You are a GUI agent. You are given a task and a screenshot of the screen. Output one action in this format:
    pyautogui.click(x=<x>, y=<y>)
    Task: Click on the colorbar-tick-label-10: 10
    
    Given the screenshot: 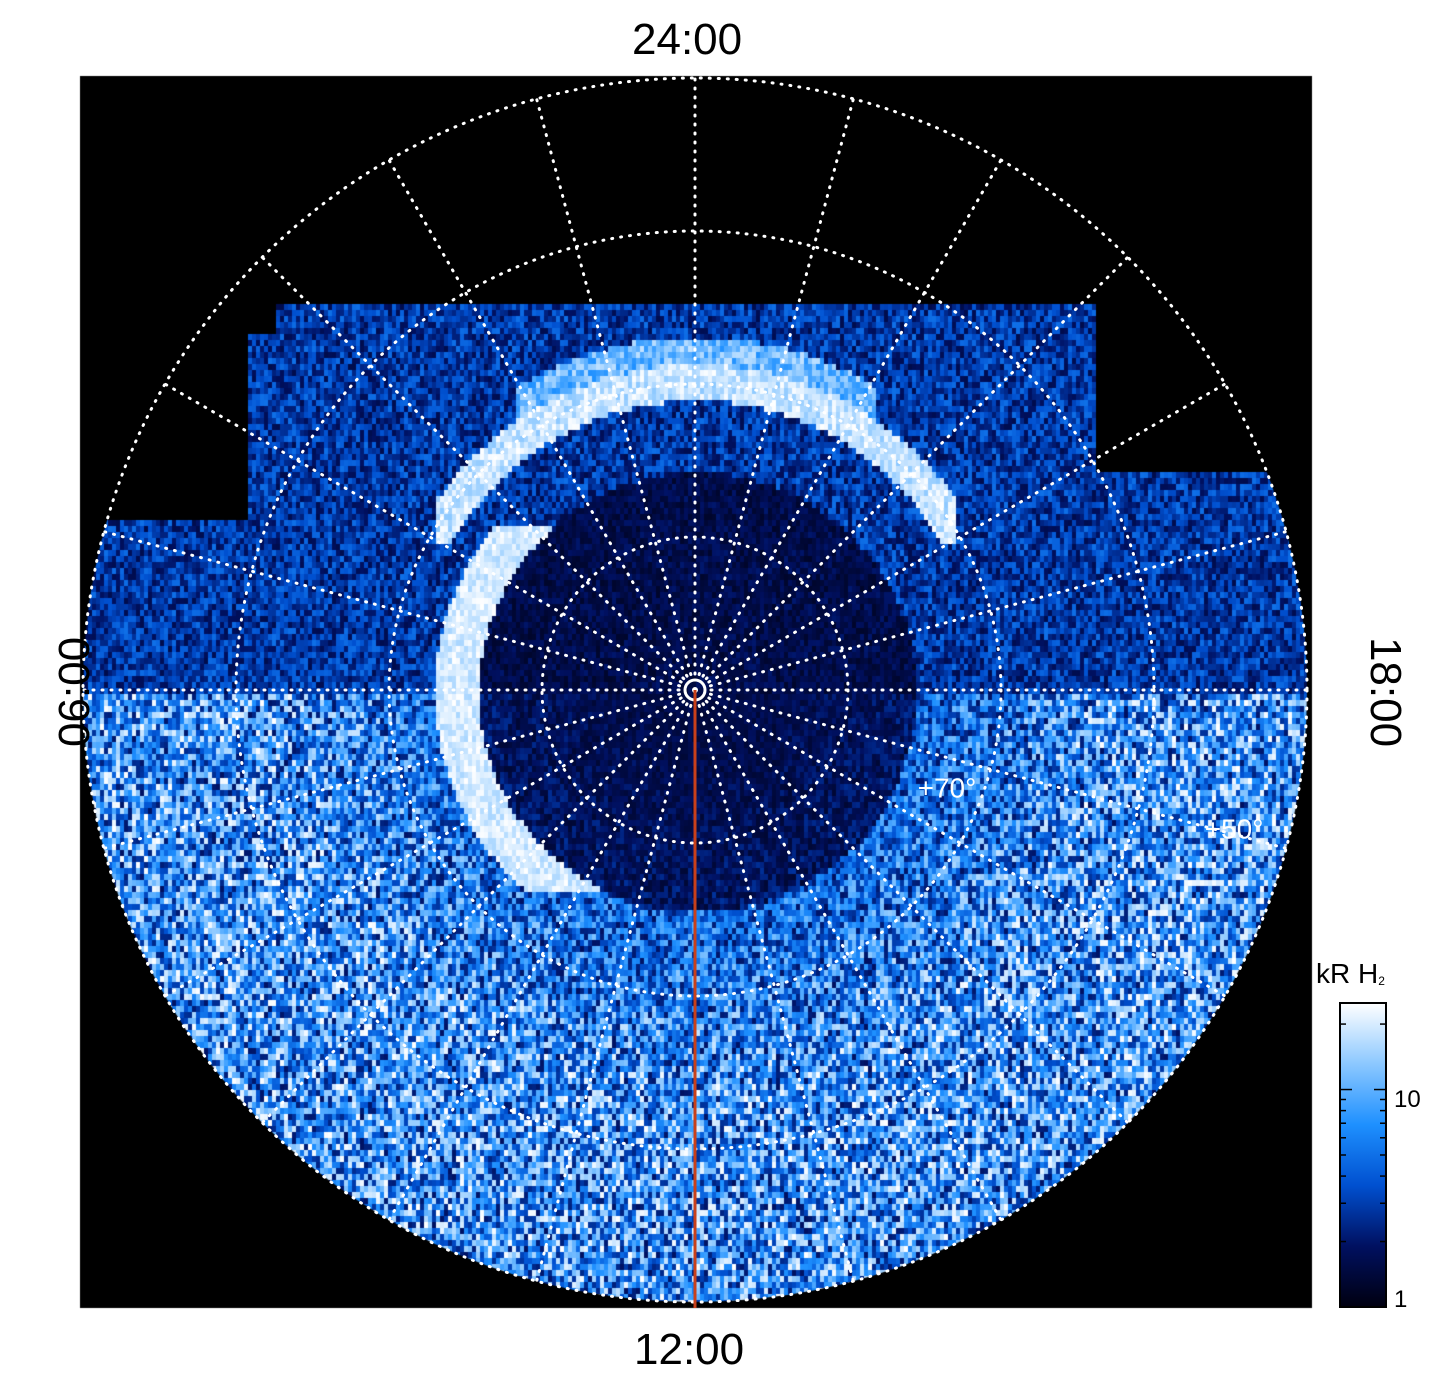 What is the action you would take?
    pyautogui.click(x=1407, y=1099)
    